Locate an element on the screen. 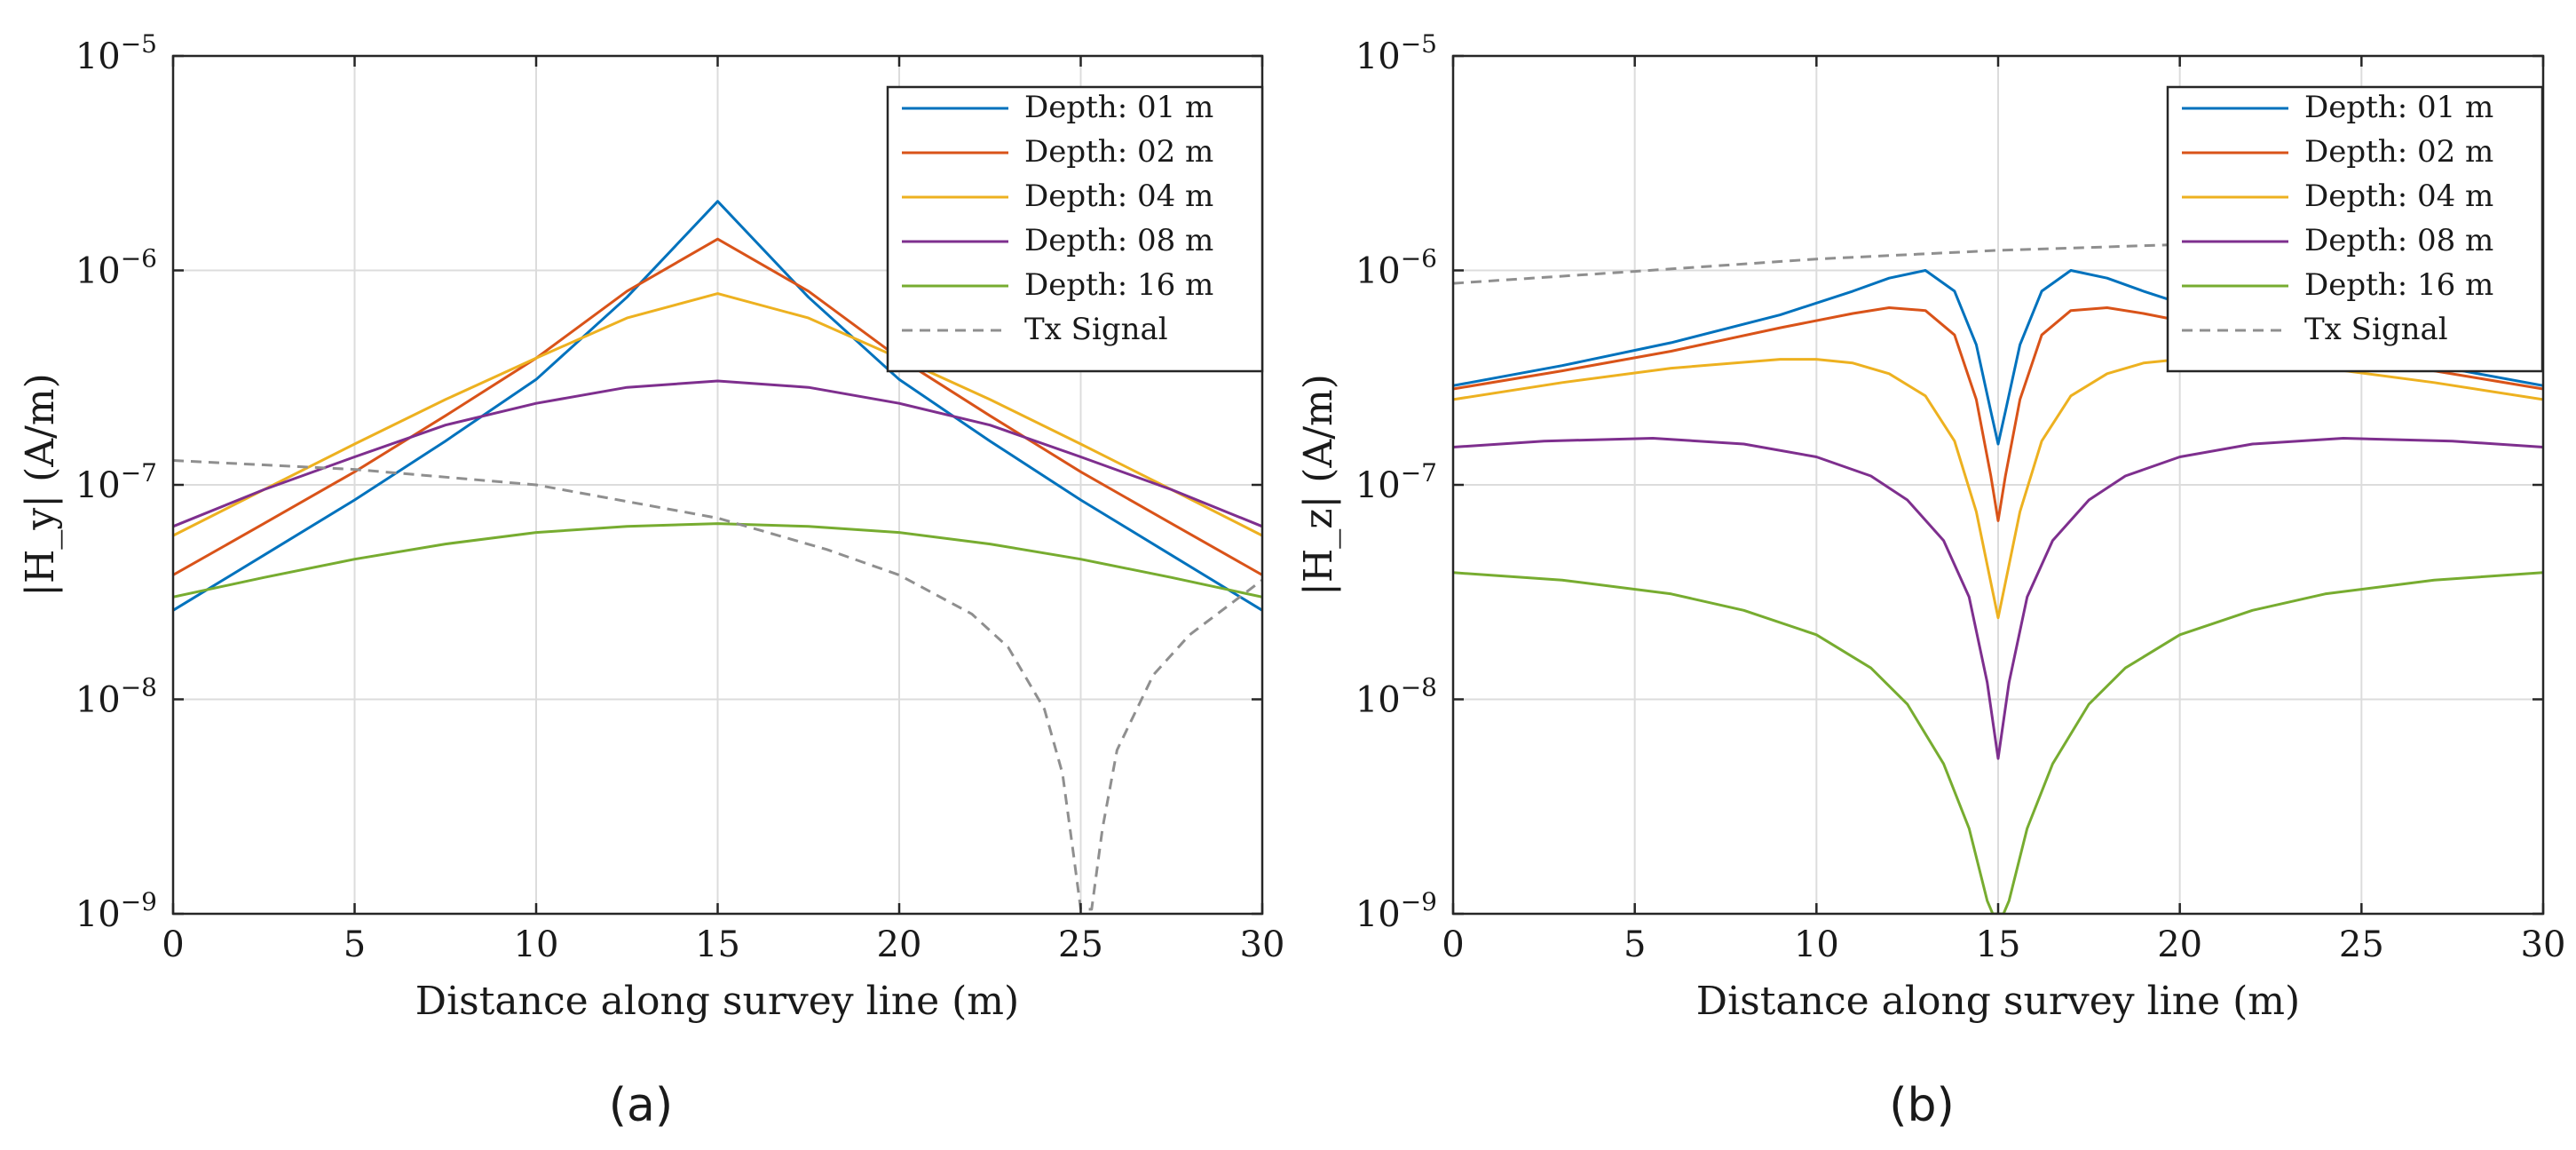 This screenshot has width=2576, height=1150. series-line-depth-04-m is located at coordinates (717, 414).